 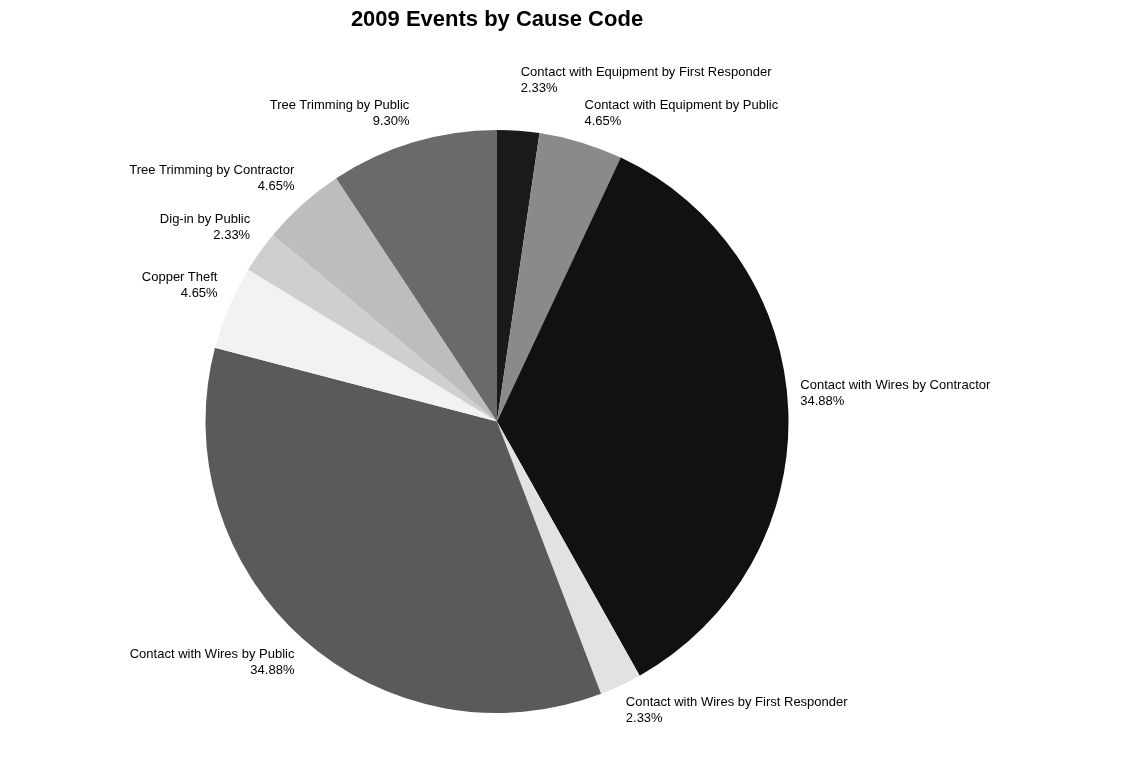 I want to click on slice-label: Contact with Wires by First Responder, so click(x=737, y=702).